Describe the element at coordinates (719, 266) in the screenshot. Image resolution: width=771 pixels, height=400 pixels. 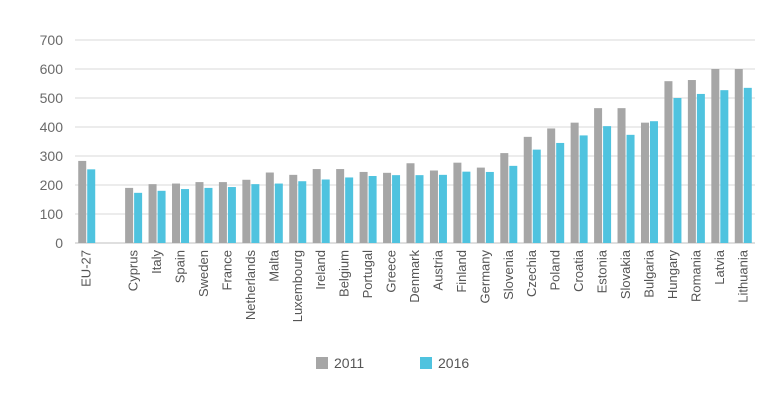
I see `x-tick-label: Latvia` at that location.